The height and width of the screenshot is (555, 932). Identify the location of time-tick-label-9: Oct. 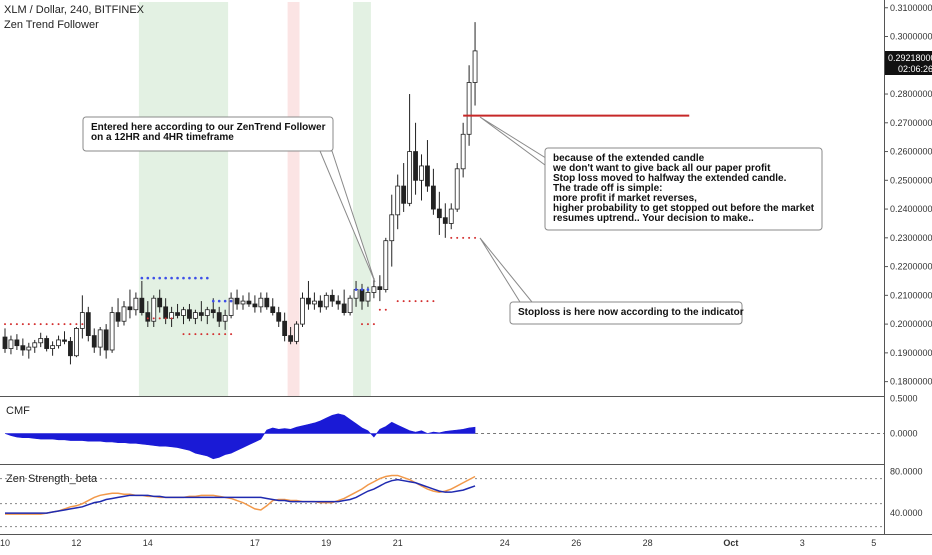
(730, 543).